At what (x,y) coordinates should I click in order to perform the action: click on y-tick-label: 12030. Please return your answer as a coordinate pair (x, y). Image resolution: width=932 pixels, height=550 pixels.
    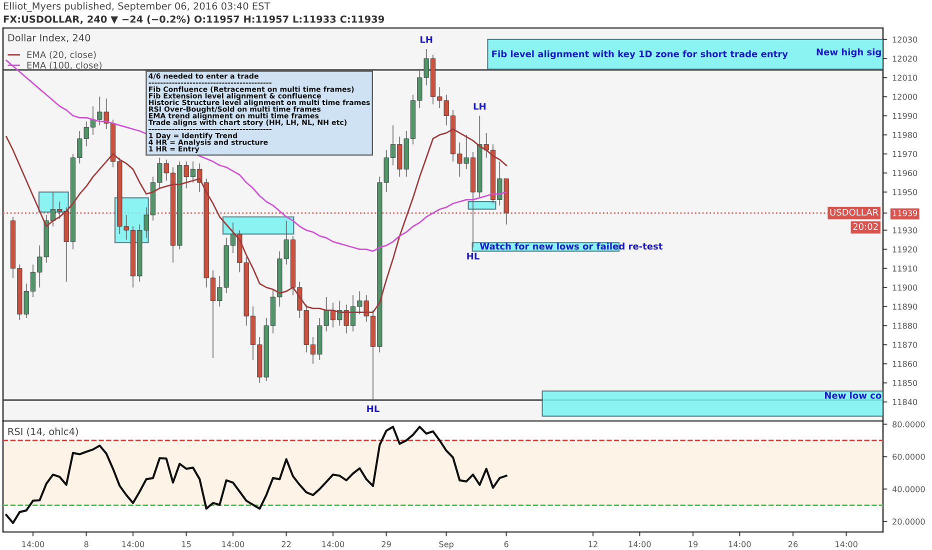
    Looking at the image, I should click on (905, 39).